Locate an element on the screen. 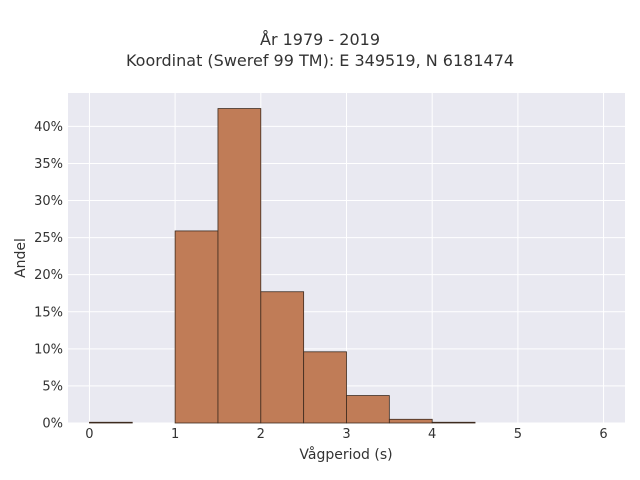 This screenshot has width=640, height=480. x-tick-label: 0 is located at coordinates (89, 434).